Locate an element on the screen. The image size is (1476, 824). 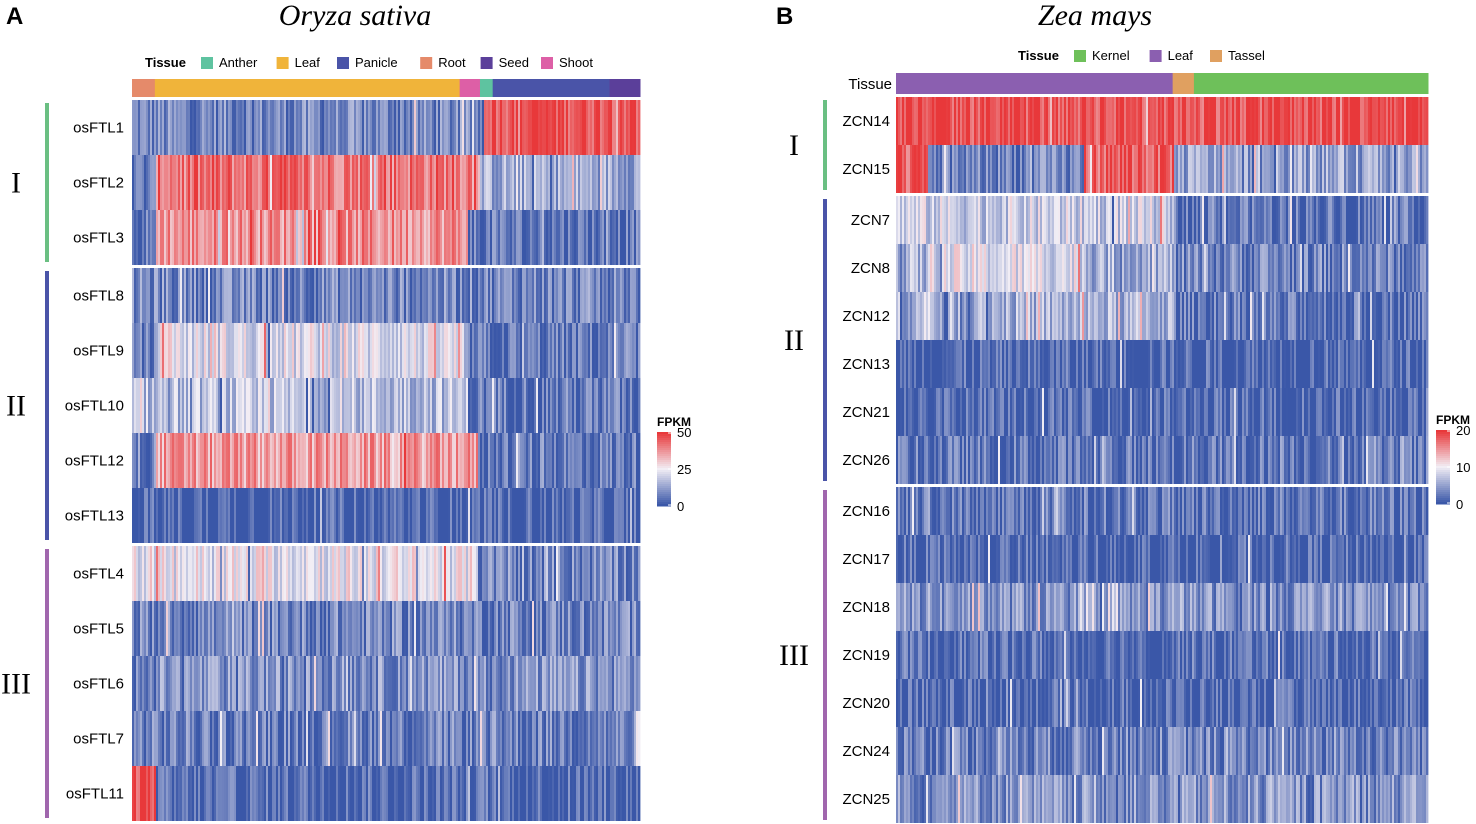
fpkm-scale-step is located at coordinates (664, 447).